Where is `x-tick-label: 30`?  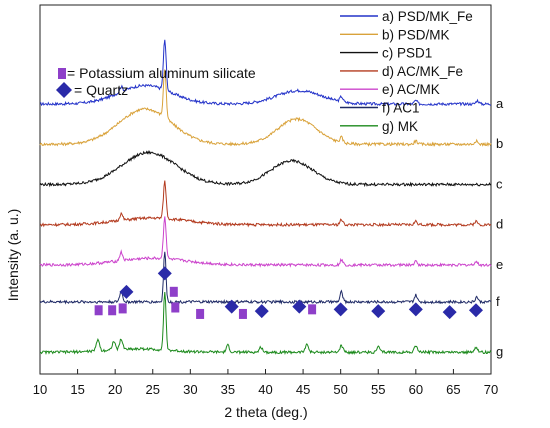
x-tick-label: 30 is located at coordinates (190, 389).